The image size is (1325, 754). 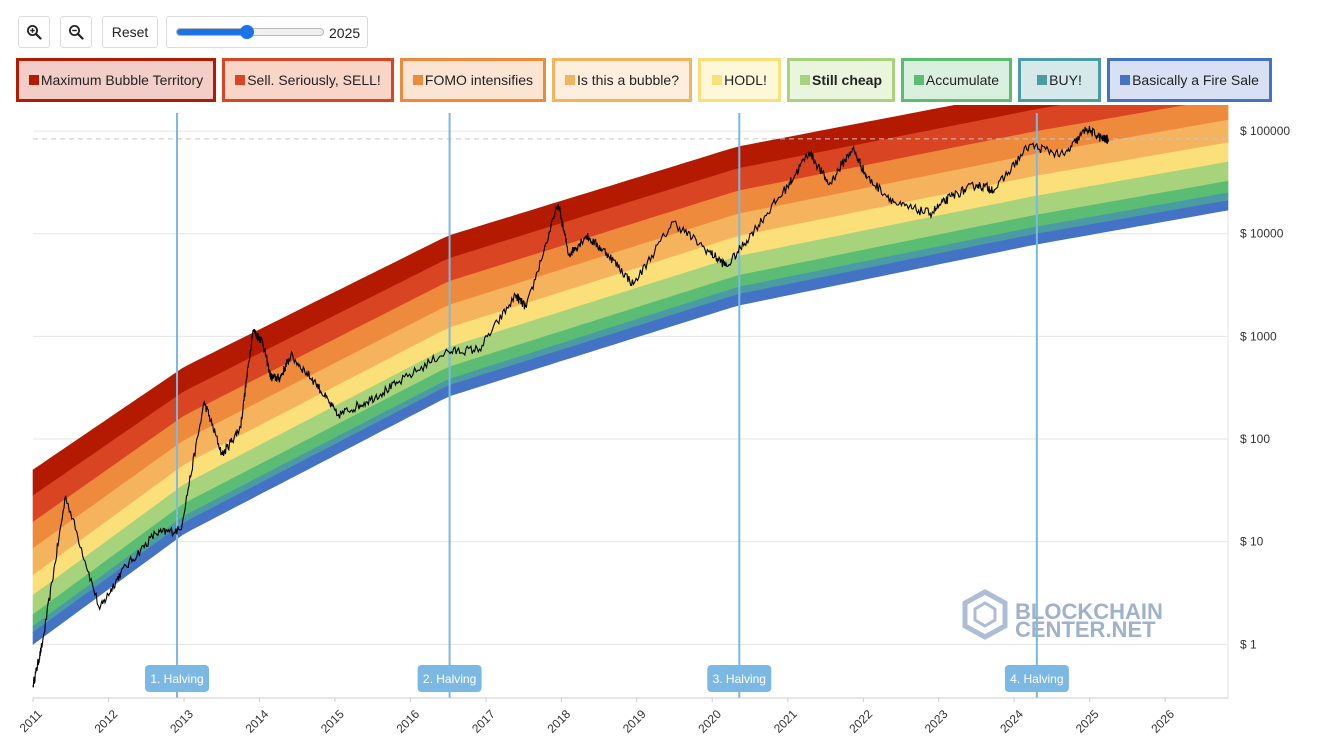 I want to click on y-tick-label: $ 1000, so click(x=1258, y=336).